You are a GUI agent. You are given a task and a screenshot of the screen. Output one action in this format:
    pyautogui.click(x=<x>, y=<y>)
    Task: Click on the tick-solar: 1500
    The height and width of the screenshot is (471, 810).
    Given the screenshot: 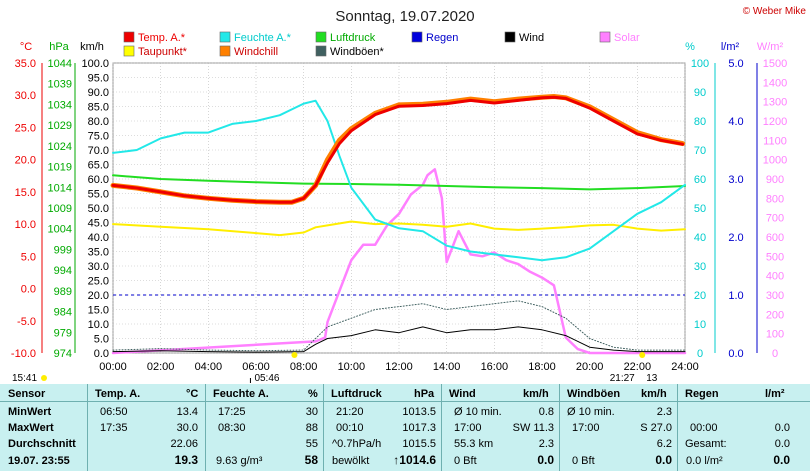 What is the action you would take?
    pyautogui.click(x=775, y=64)
    